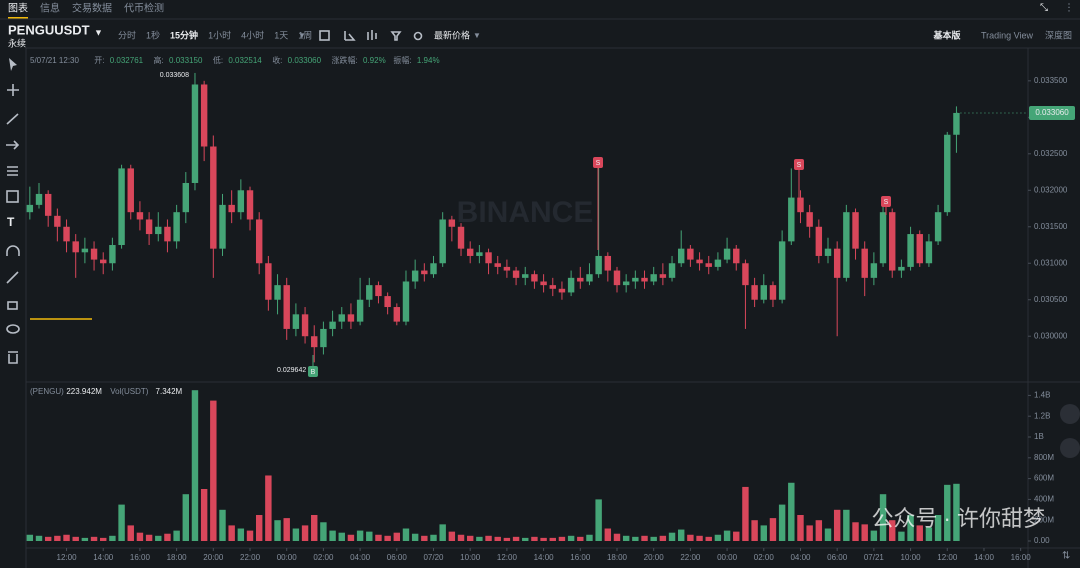 Image resolution: width=1080 pixels, height=568 pixels. Describe the element at coordinates (1051, 226) in the screenshot. I see `y-tick-label: 0.031500` at that location.